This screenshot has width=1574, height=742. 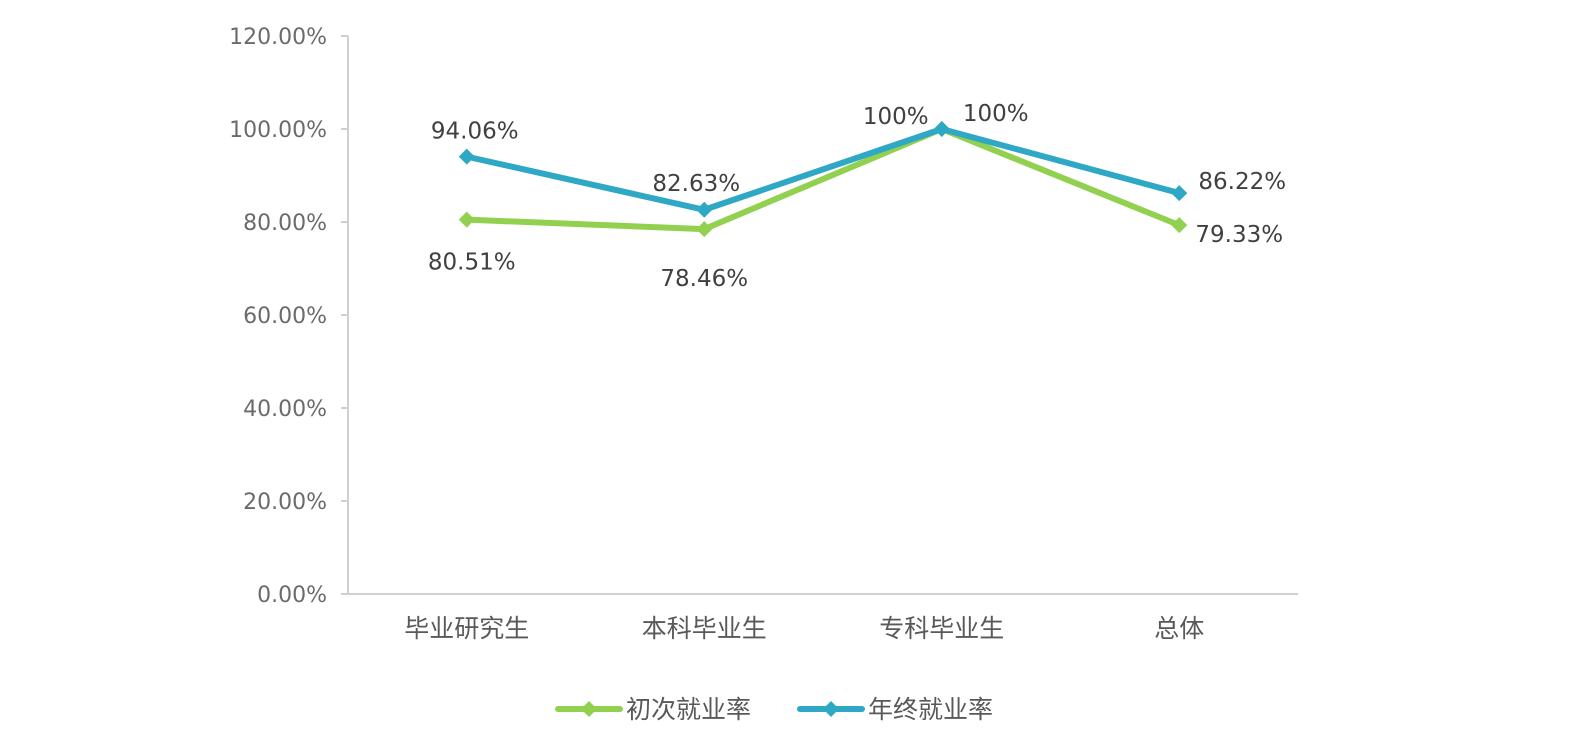 I want to click on legend-item-1: 初次就业率, so click(x=653, y=709).